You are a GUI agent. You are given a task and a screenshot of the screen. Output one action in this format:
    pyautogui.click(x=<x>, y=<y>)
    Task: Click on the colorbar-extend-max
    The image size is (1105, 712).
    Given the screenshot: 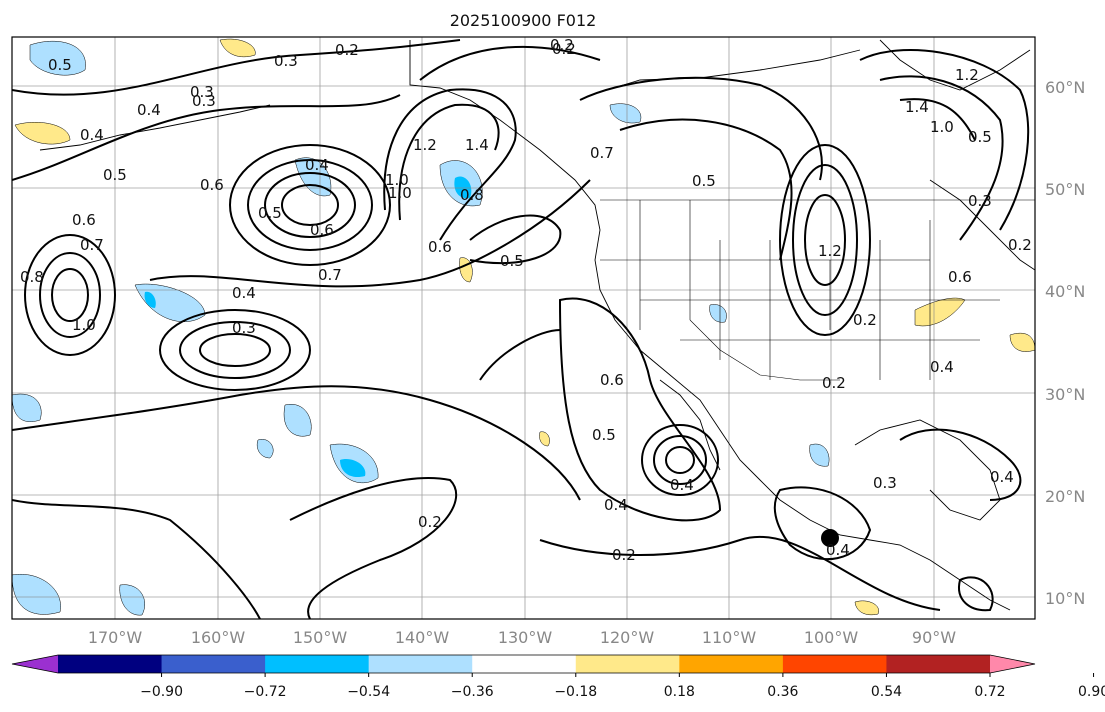 What is the action you would take?
    pyautogui.click(x=1012, y=664)
    